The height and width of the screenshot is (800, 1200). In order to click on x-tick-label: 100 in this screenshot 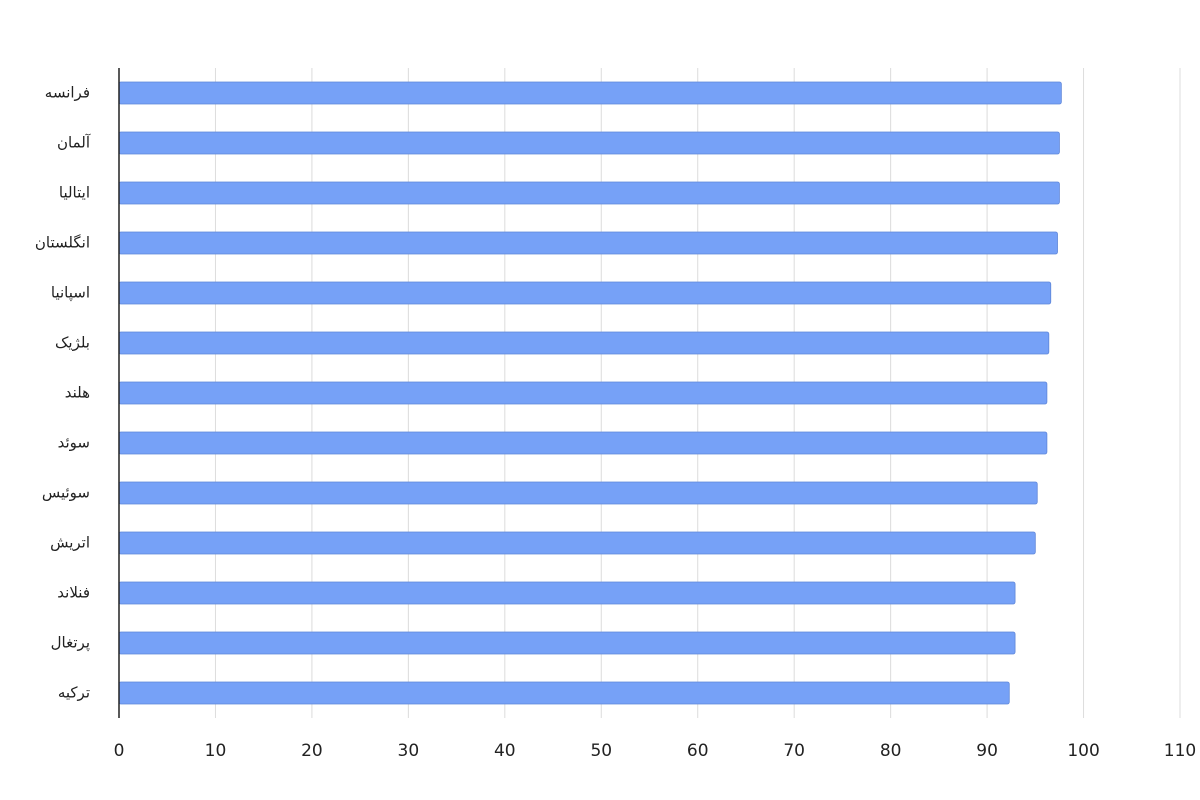, I will do `click(1083, 751)`.